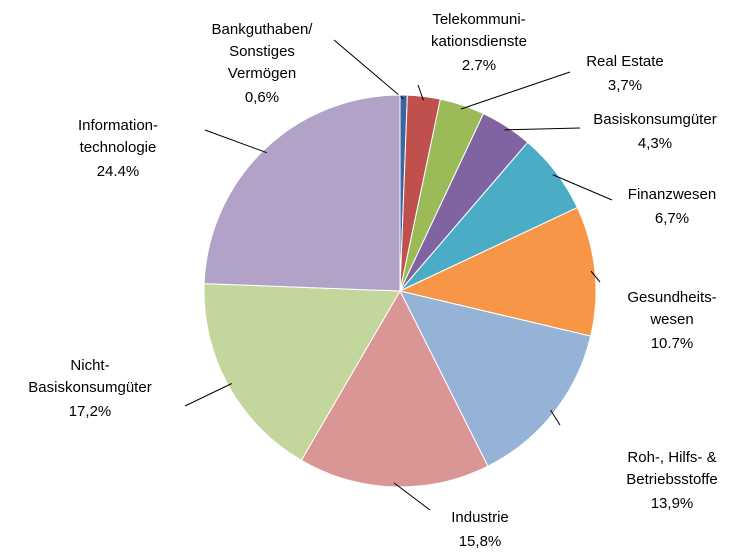 Image resolution: width=755 pixels, height=555 pixels. I want to click on slice-label-line: Finanzwesen, so click(672, 194).